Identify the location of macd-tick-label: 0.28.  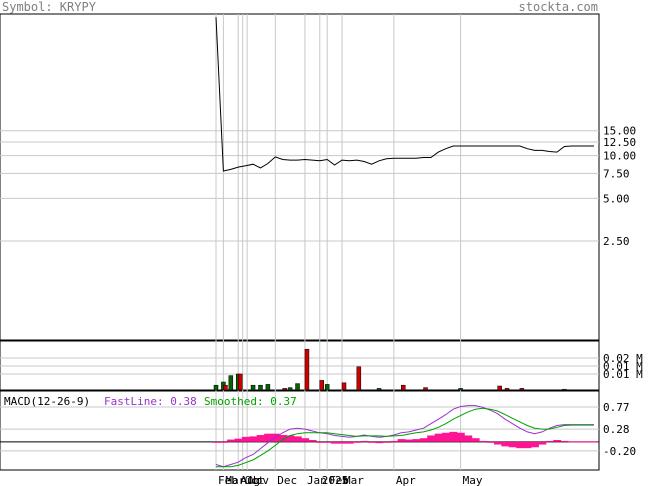
(616, 429).